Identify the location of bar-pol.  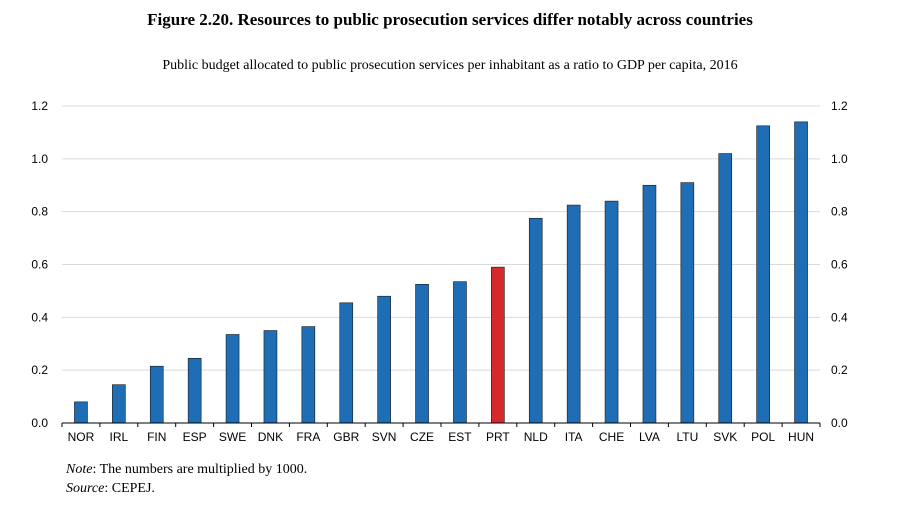
(763, 274).